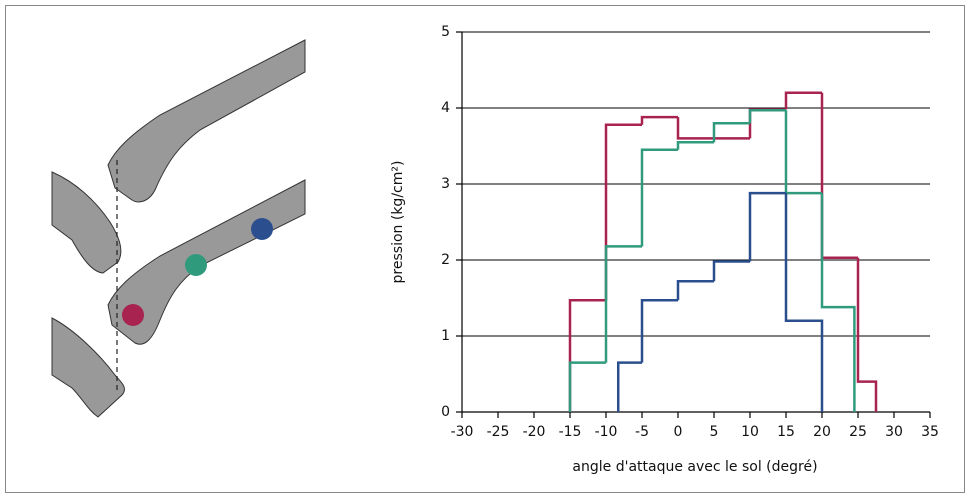 Image resolution: width=970 pixels, height=498 pixels. I want to click on x-tick-label: -25, so click(498, 432).